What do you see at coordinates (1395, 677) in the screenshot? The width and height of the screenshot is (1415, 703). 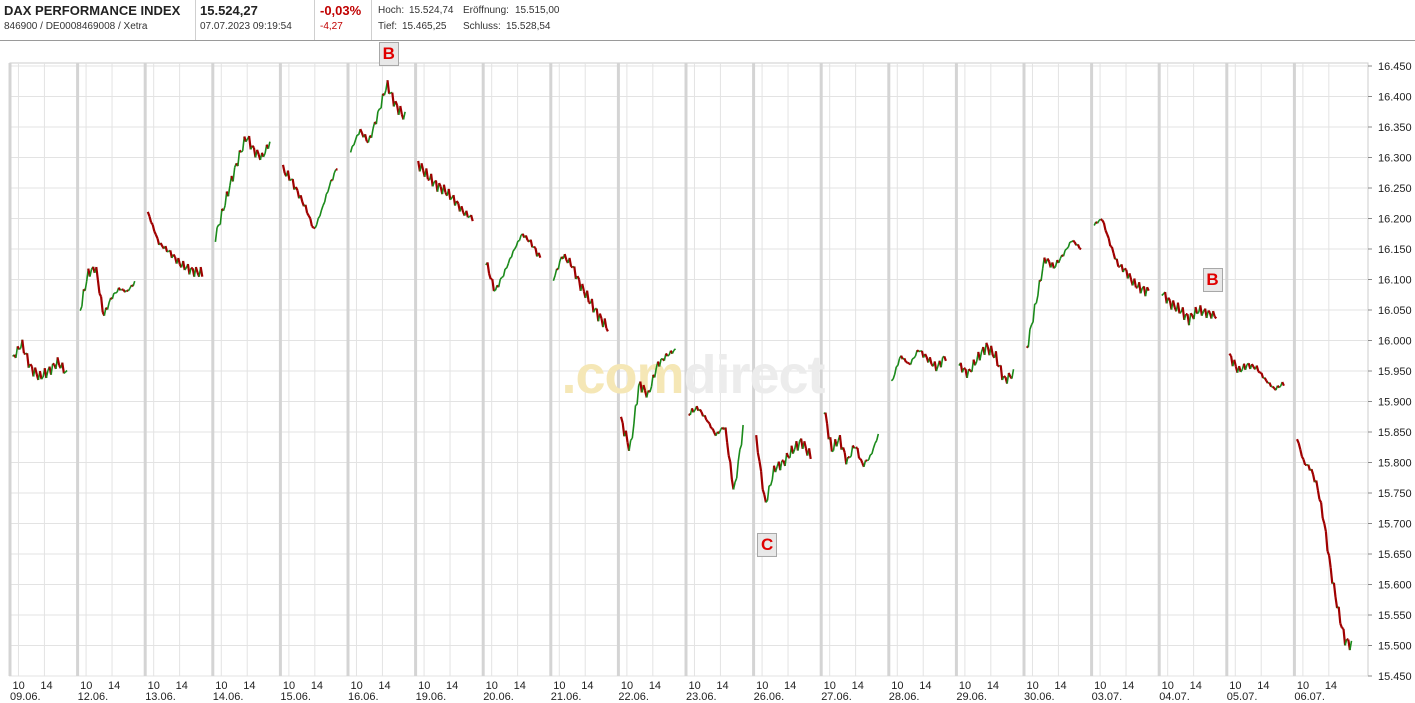 I see `y-tick-label: 15.450` at bounding box center [1395, 677].